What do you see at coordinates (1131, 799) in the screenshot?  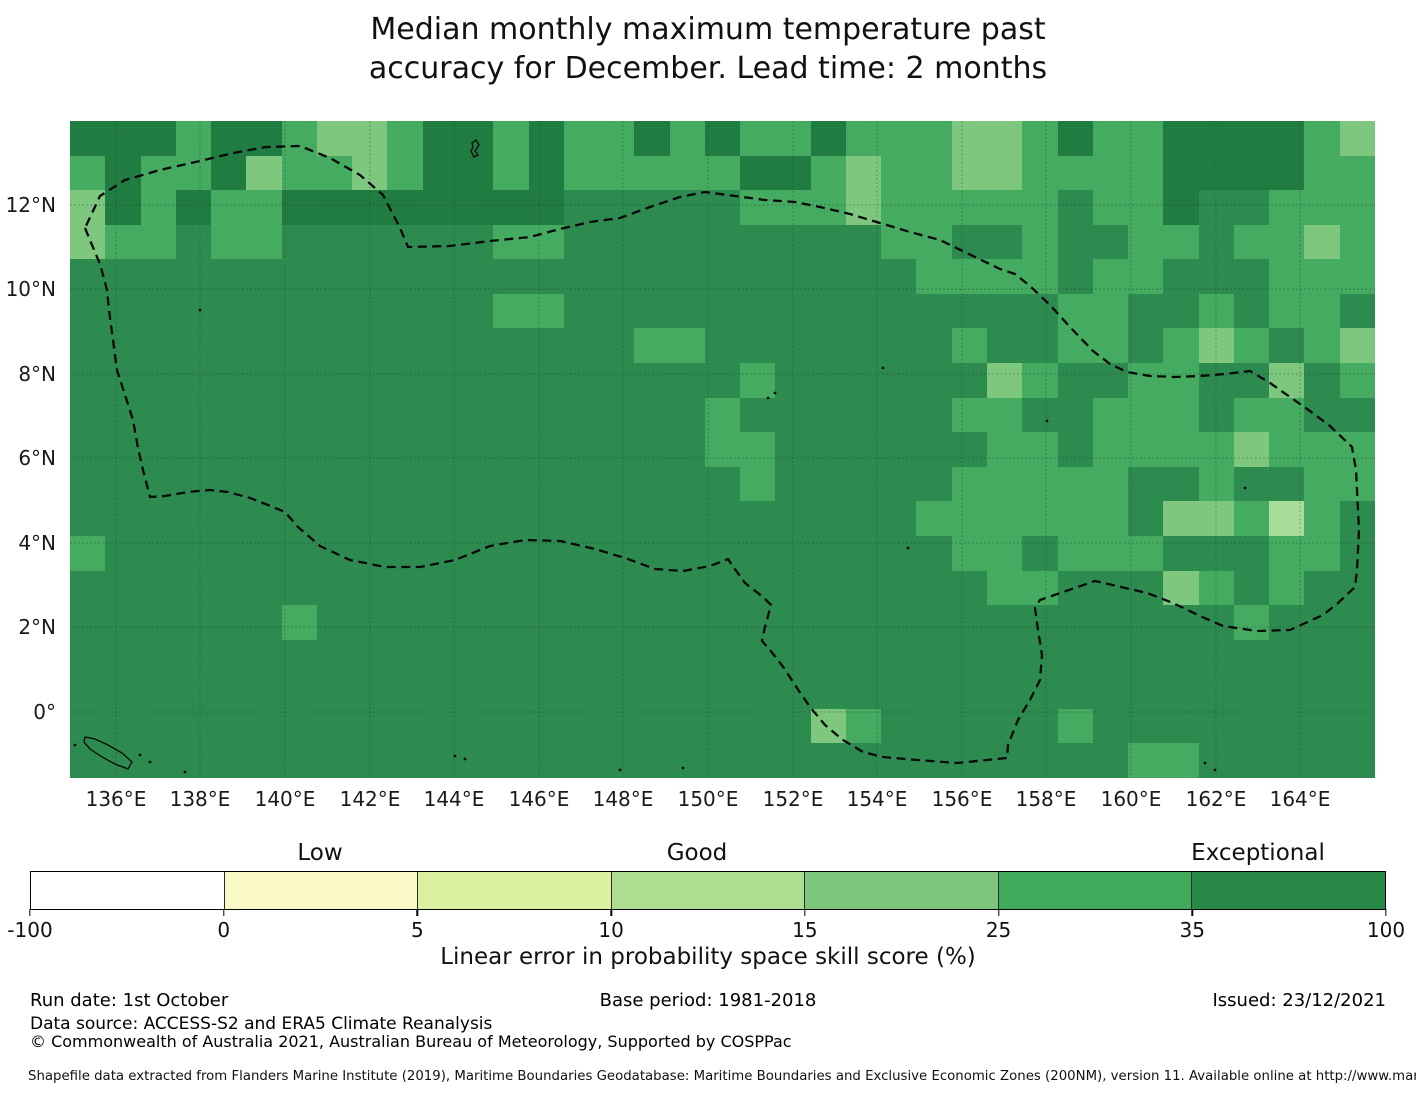 I see `lon-tick-label: 160°E` at bounding box center [1131, 799].